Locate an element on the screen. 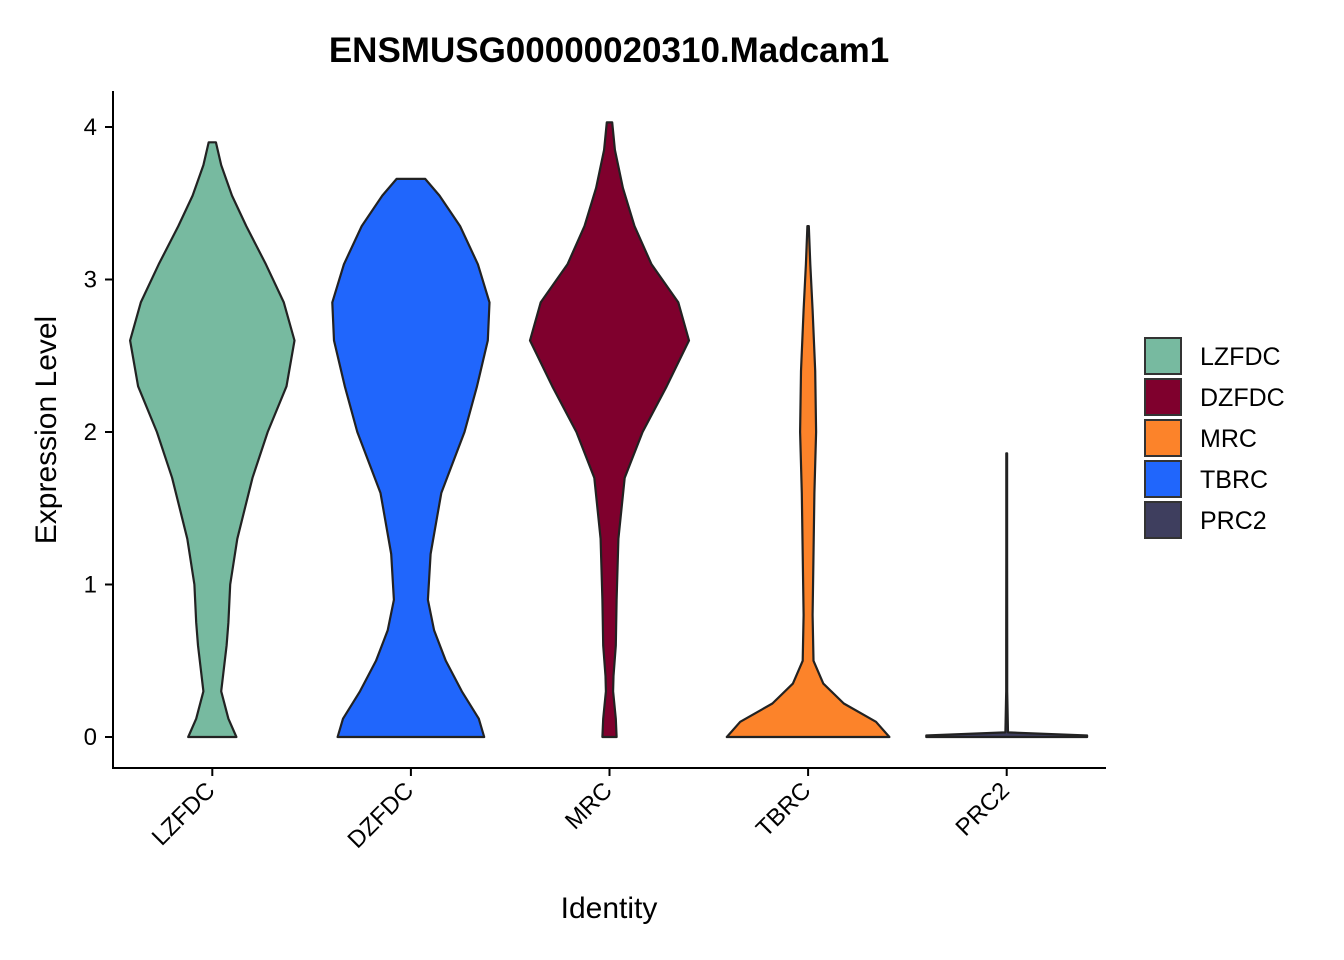  legend-label-prc2: PRC2 is located at coordinates (1233, 521).